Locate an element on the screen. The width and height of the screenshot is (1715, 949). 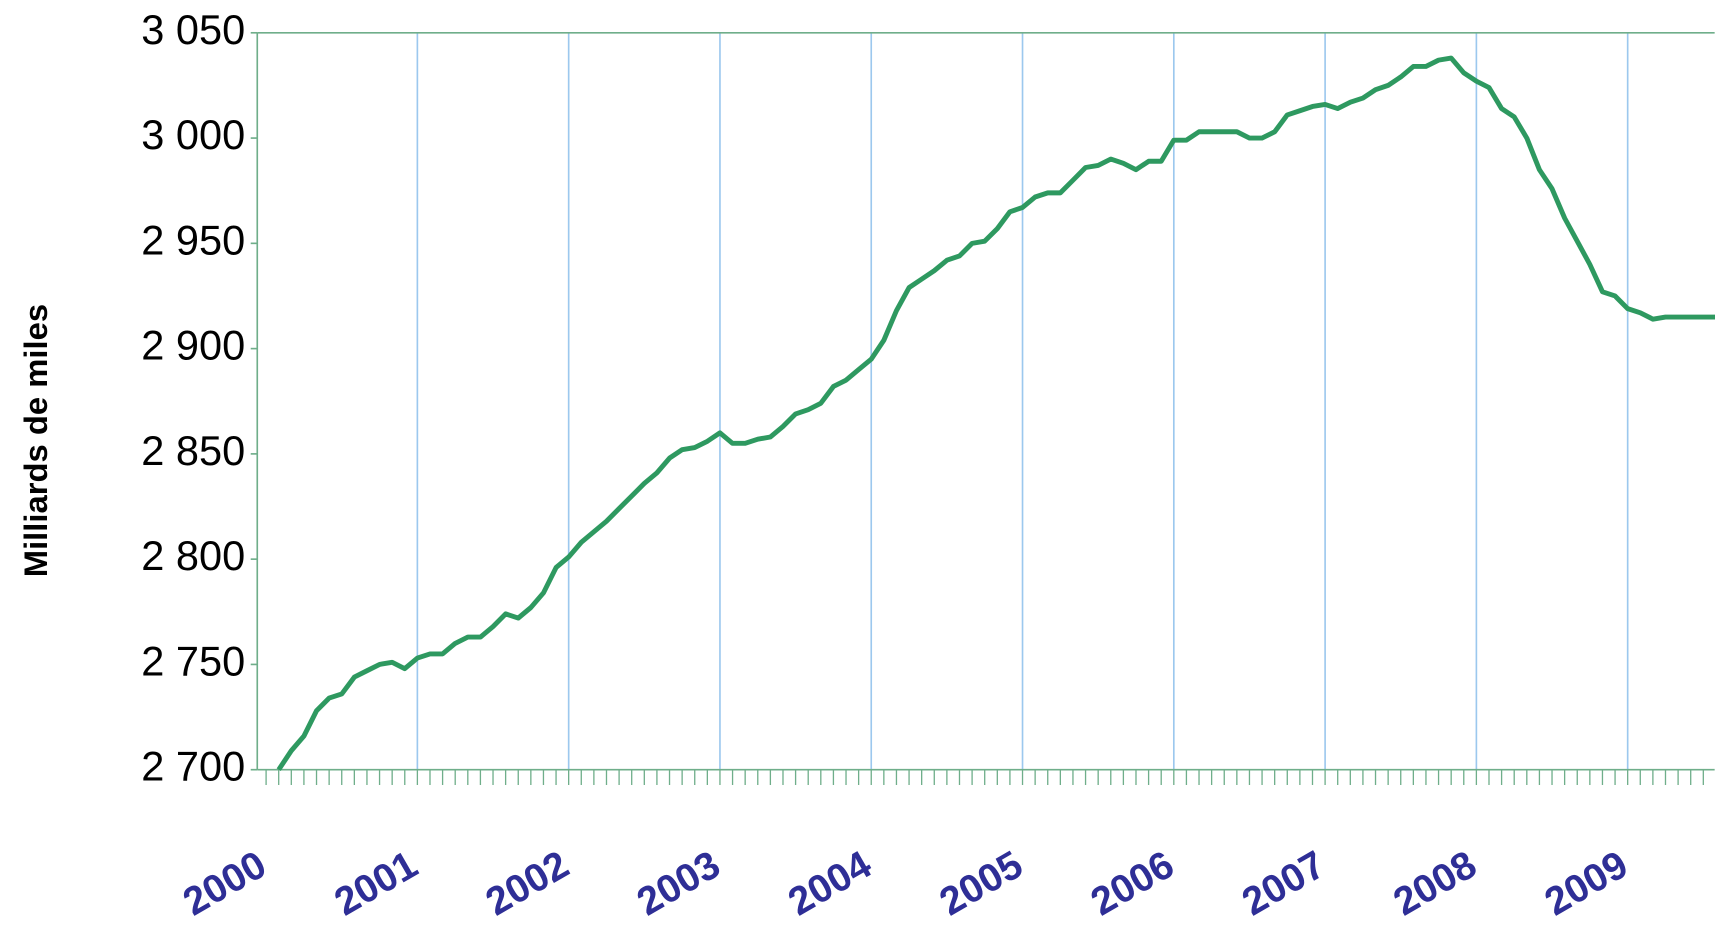
x-tick-label: 2003 is located at coordinates (679, 883).